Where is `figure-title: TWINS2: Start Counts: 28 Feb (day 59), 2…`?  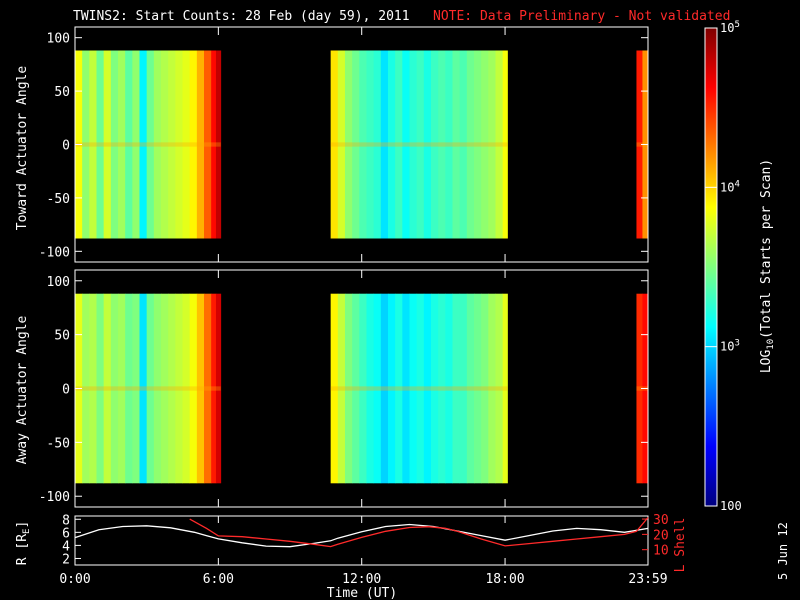 figure-title: TWINS2: Start Counts: 28 Feb (day 59), 2… is located at coordinates (241, 16).